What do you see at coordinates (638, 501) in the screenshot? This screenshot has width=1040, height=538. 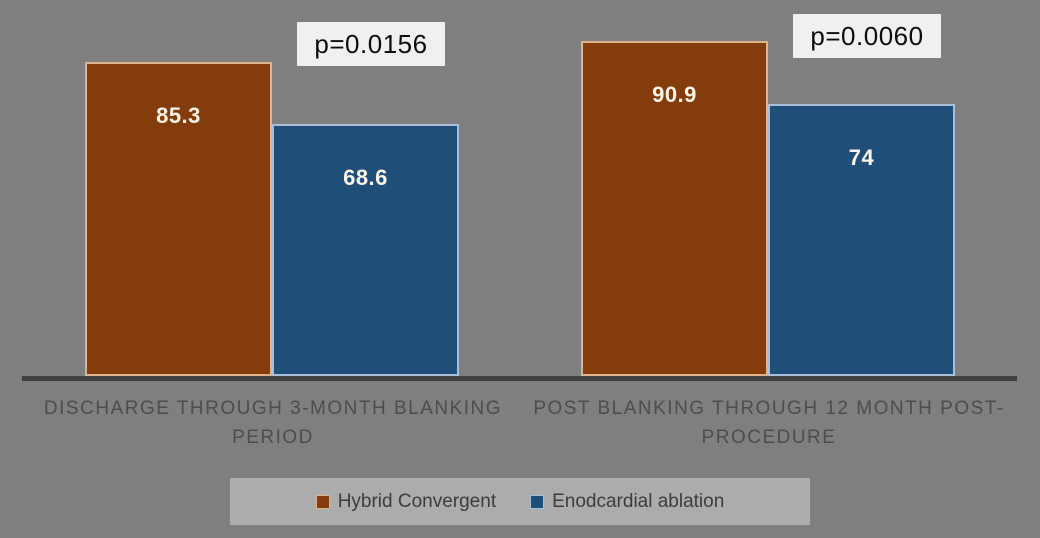 I see `legend-label-enodcardial-ablation: Enodcardial ablation` at bounding box center [638, 501].